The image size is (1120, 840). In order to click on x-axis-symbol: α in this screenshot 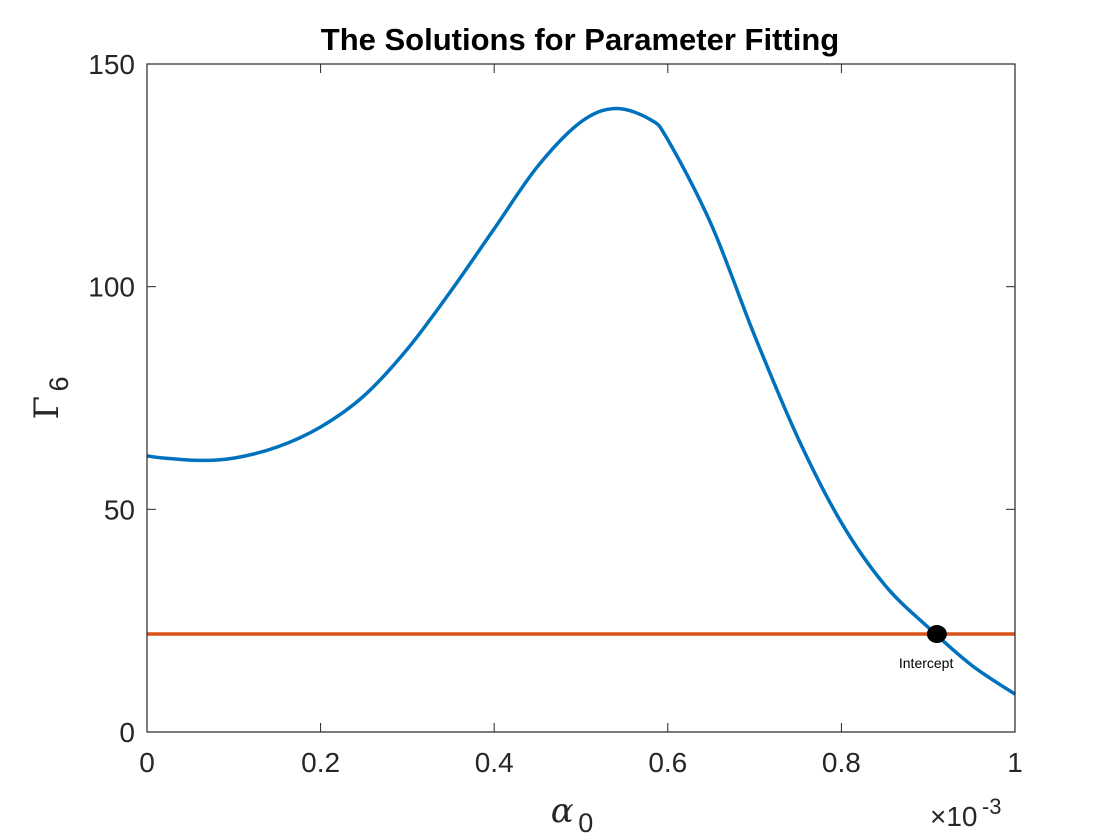, I will do `click(562, 811)`.